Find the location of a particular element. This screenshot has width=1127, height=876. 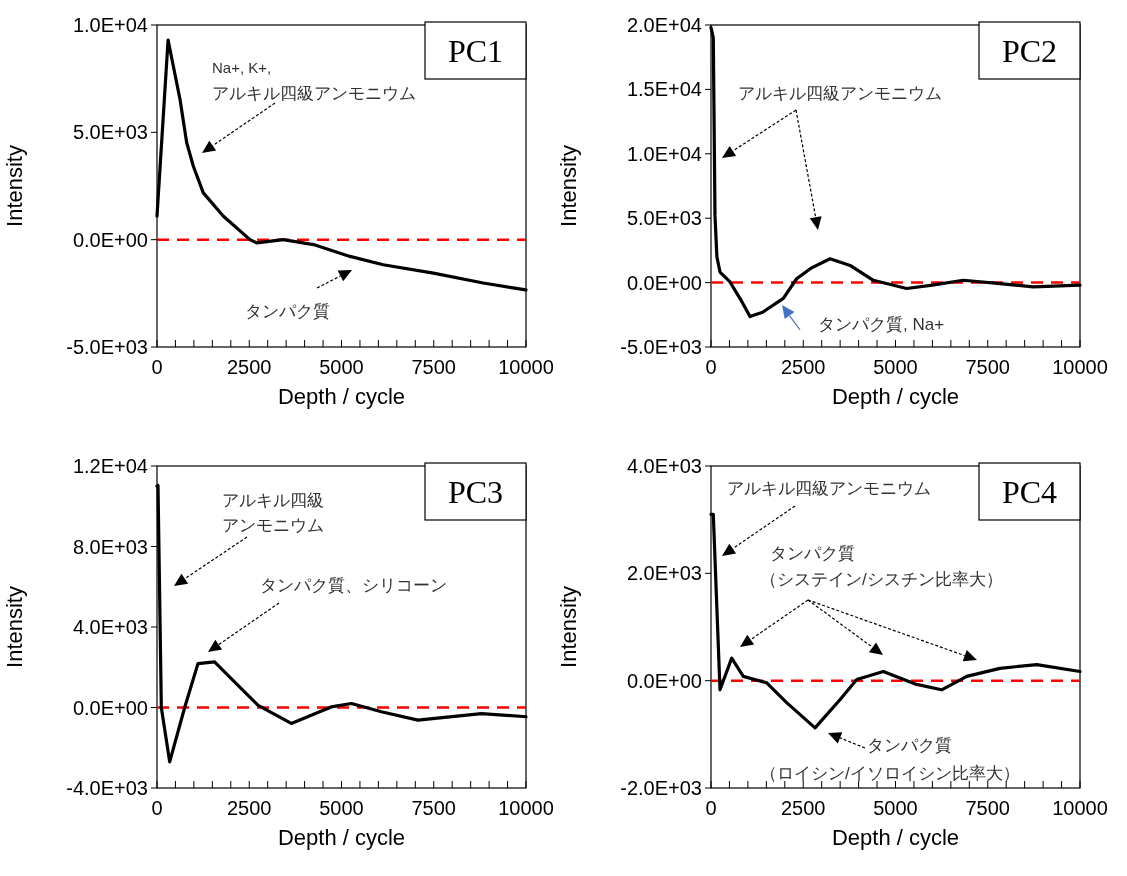

y-tick-label: 1.2E+04 is located at coordinates (110, 466).